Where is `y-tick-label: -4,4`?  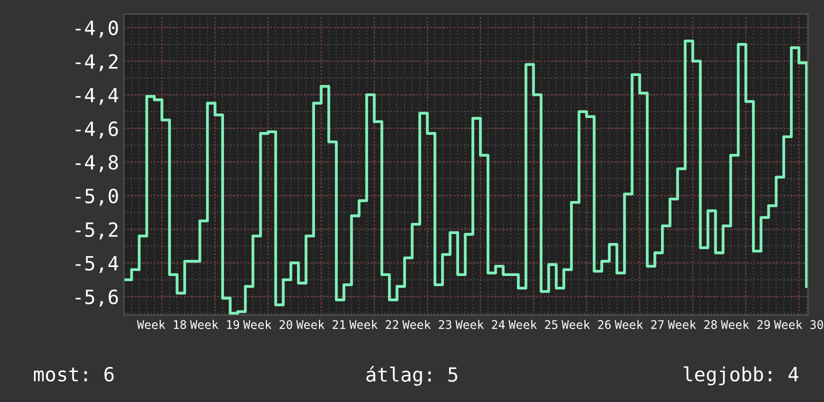 y-tick-label: -4,4 is located at coordinates (97, 96).